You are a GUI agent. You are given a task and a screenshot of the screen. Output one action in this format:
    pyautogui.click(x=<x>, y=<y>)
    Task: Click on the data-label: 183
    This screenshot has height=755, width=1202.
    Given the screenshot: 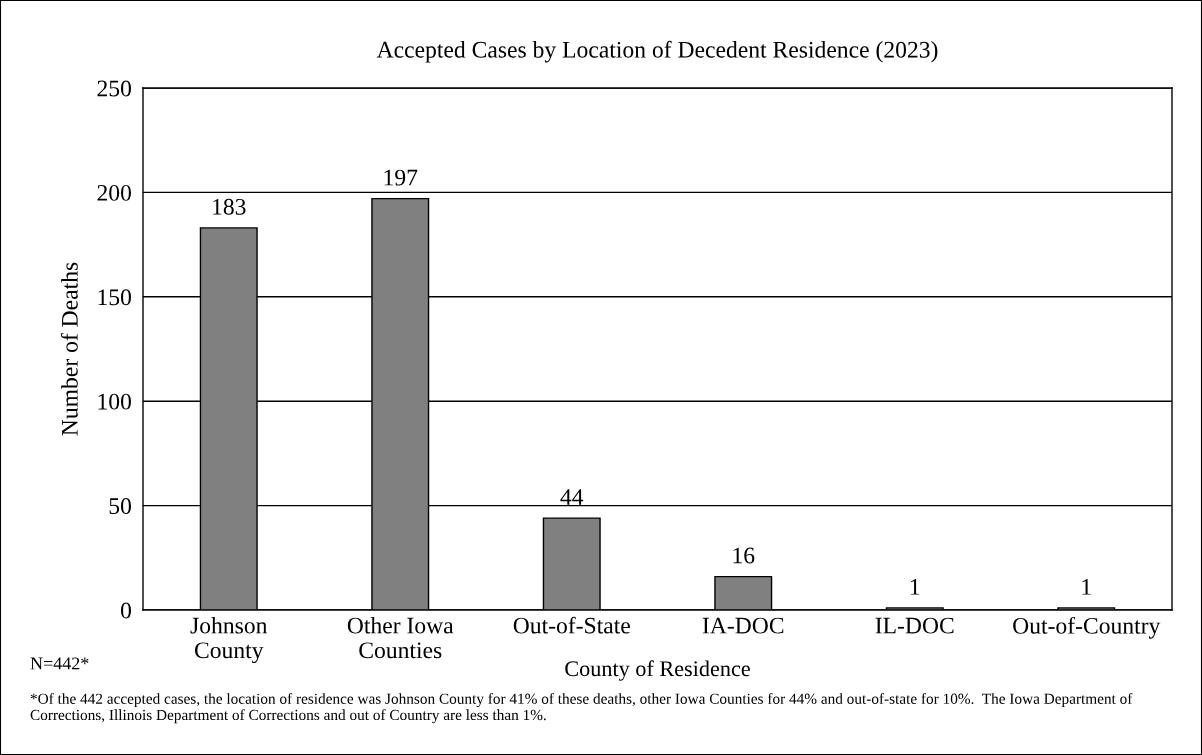 What is the action you would take?
    pyautogui.click(x=229, y=206)
    